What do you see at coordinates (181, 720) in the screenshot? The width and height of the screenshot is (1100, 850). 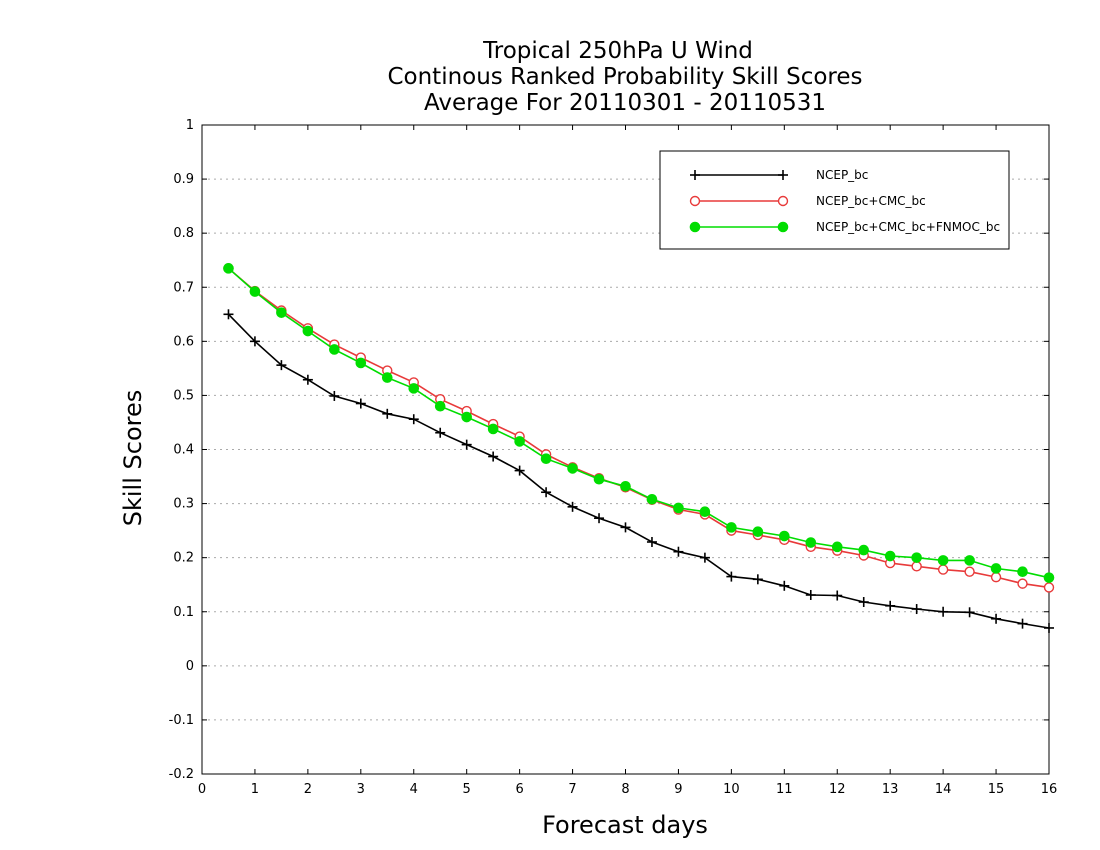 I see `y-tick-label: -0.1` at bounding box center [181, 720].